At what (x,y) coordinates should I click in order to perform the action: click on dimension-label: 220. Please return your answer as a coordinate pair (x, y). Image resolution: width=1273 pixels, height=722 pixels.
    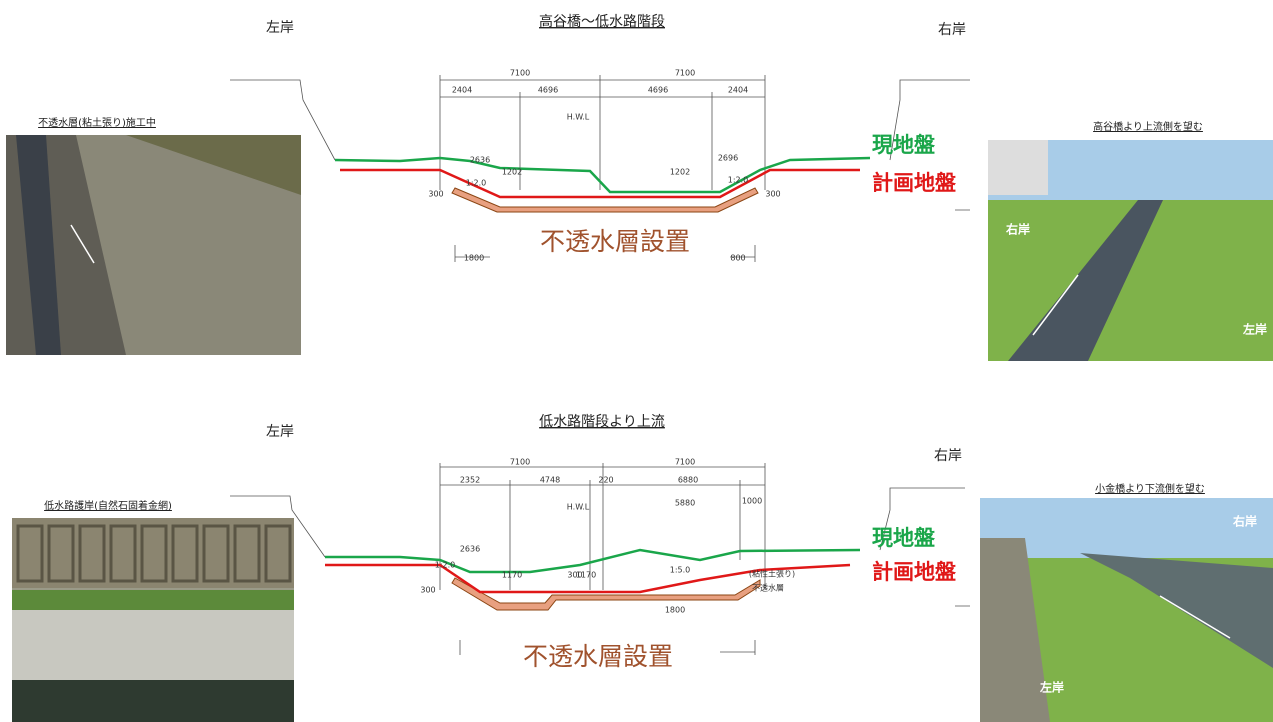
    Looking at the image, I should click on (605, 480).